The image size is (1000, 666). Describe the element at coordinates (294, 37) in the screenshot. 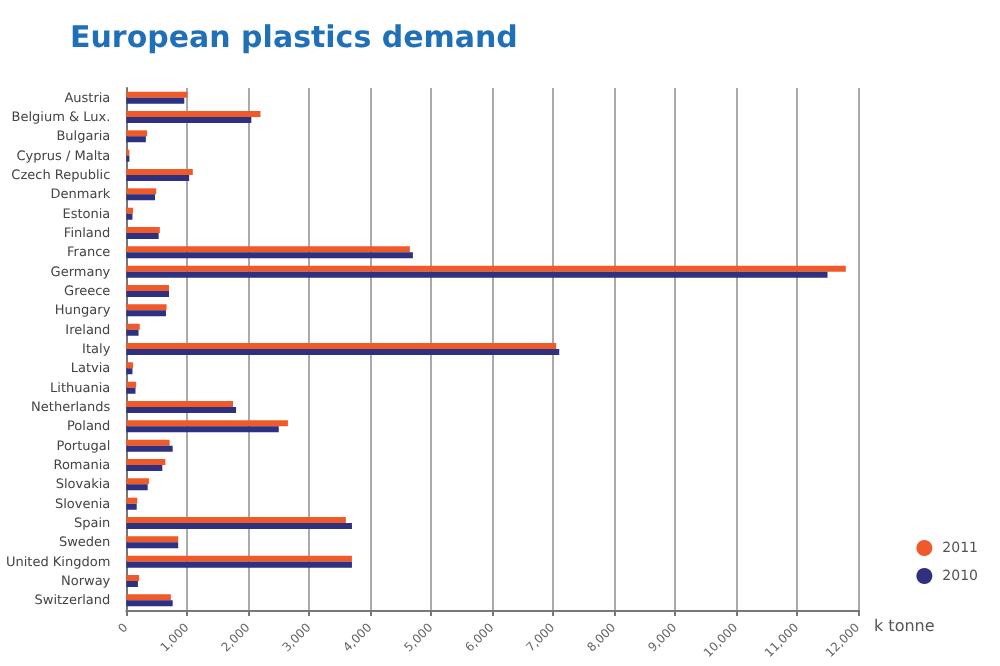

I see `chart-title: European plastics demand` at that location.